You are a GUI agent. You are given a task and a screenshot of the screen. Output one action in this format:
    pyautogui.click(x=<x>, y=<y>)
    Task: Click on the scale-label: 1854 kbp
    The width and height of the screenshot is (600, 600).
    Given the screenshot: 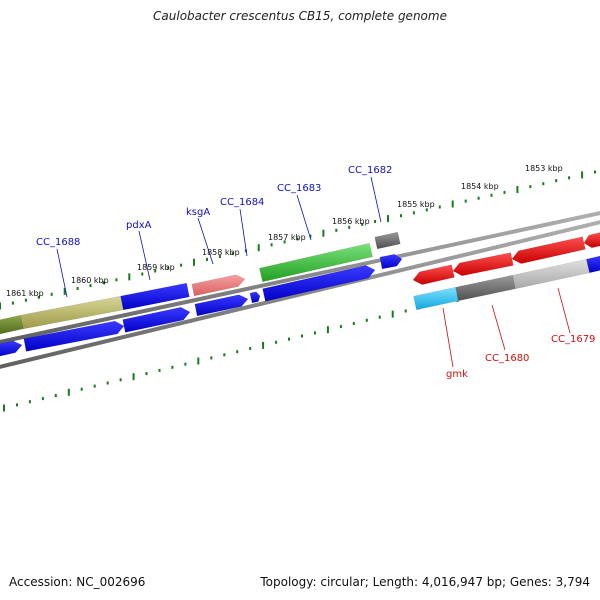 What is the action you would take?
    pyautogui.click(x=480, y=186)
    